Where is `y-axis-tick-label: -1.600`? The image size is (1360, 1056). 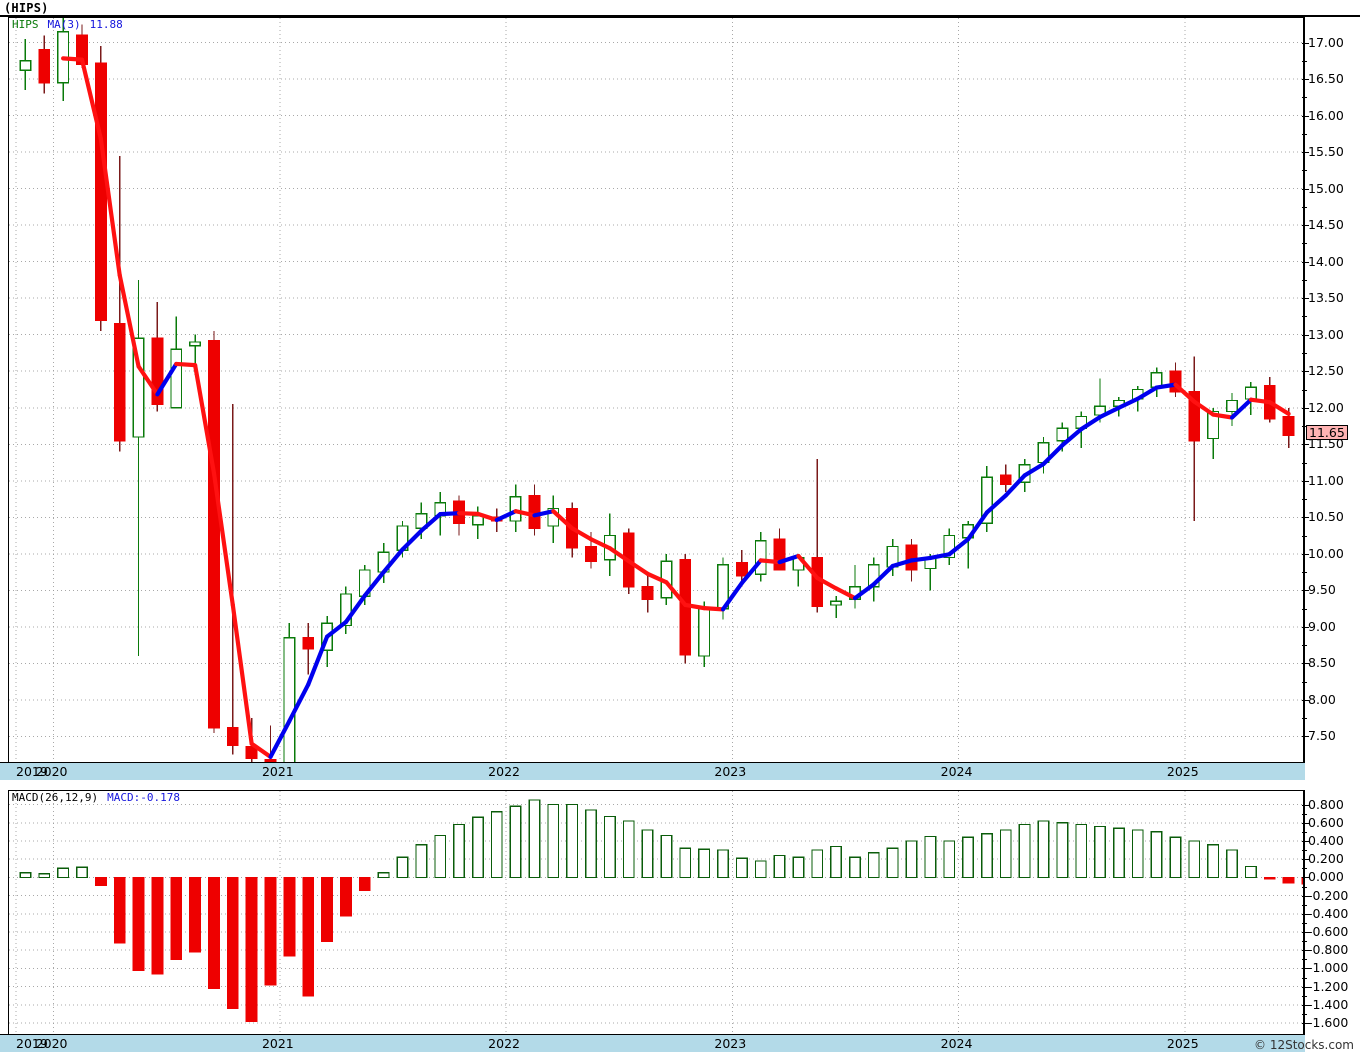 y-axis-tick-label: -1.600 is located at coordinates (1328, 1023).